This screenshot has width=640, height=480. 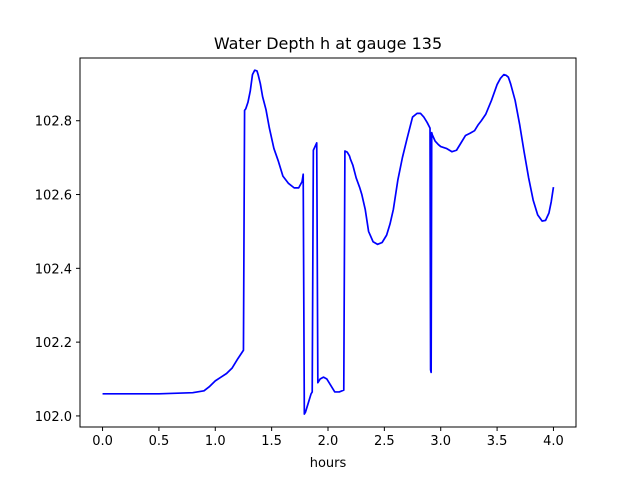 I want to click on x-tick-label: 3.0, so click(x=440, y=441).